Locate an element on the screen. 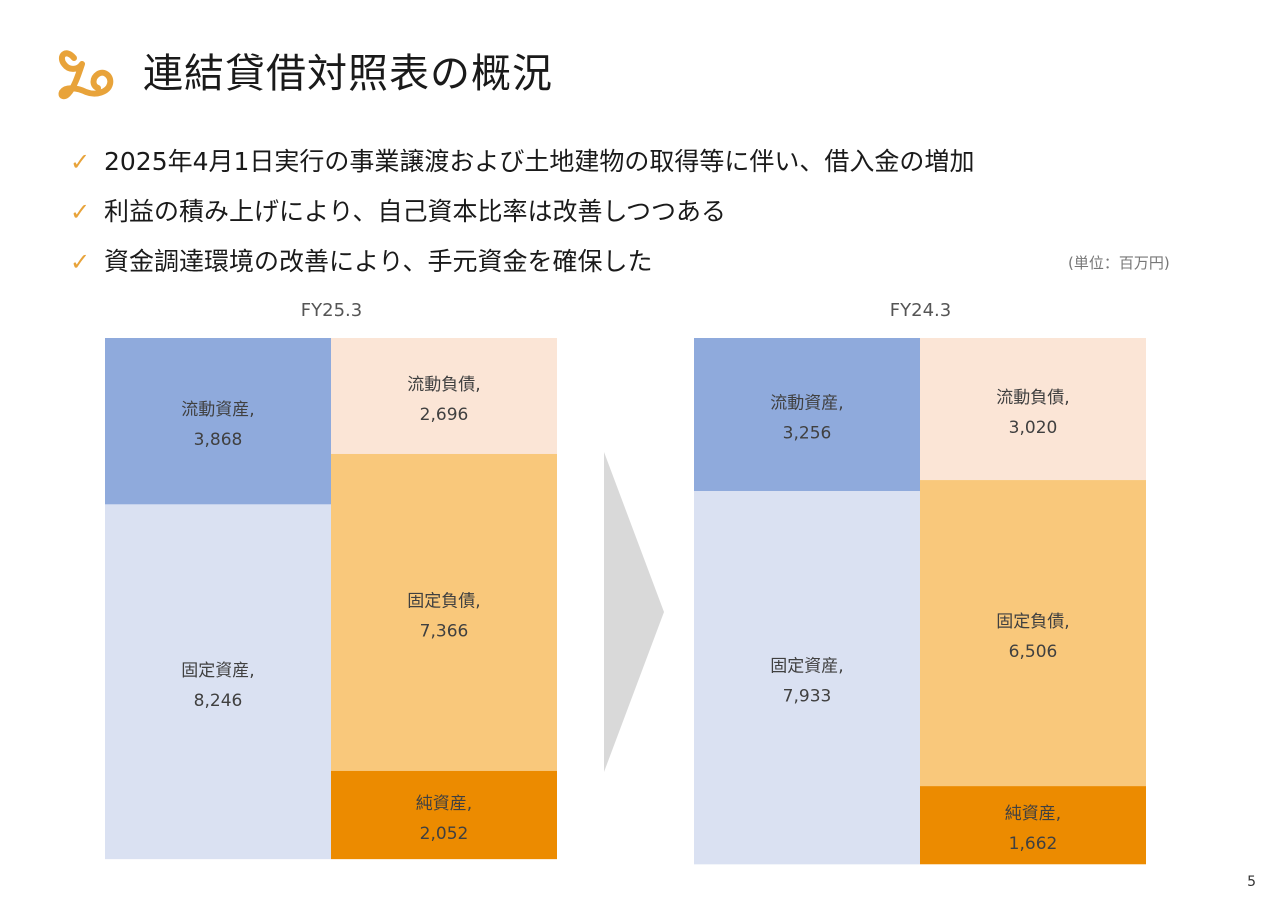 Image resolution: width=1280 pixels, height=904 pixels. current-assets-value-label: 3,256 is located at coordinates (807, 434).